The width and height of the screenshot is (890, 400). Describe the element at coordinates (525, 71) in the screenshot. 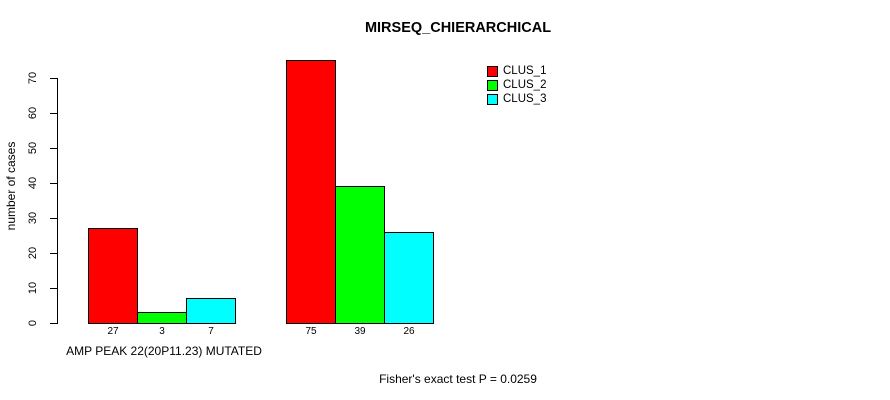

I see `legend-label: CLUS_1` at that location.